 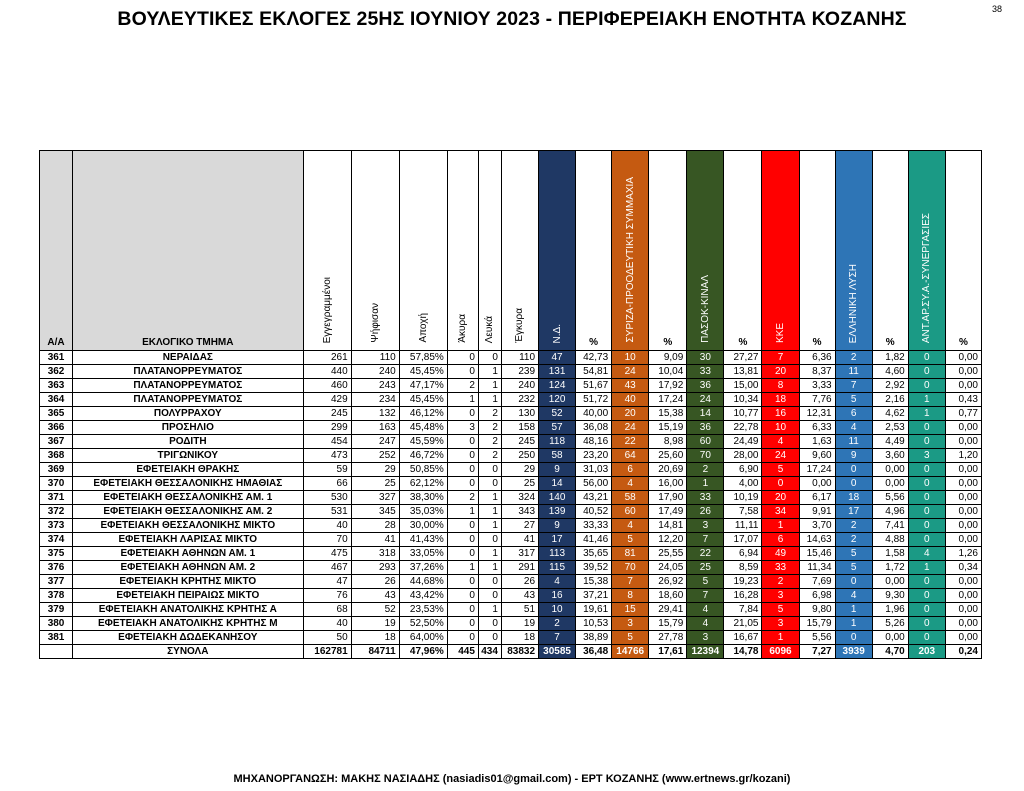 I want to click on cell-kke-pct: 3,33, so click(x=817, y=385).